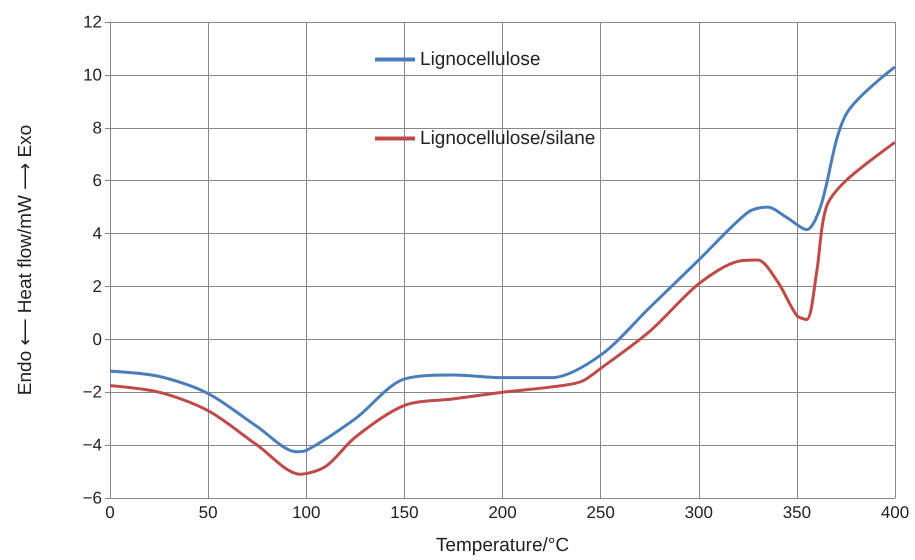 The height and width of the screenshot is (560, 915). Describe the element at coordinates (92, 498) in the screenshot. I see `y-tick-label: −6` at that location.